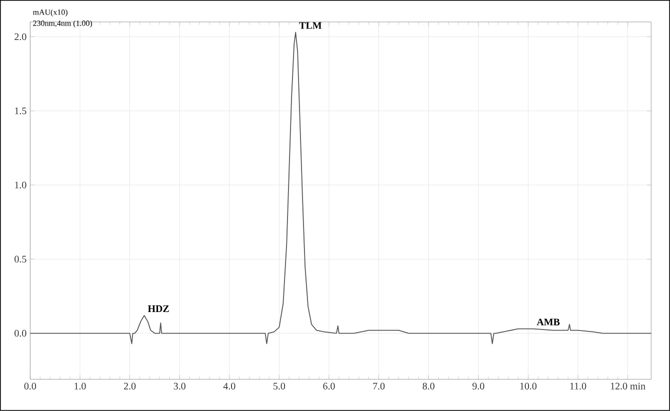 This screenshot has height=411, width=670. What do you see at coordinates (329, 386) in the screenshot?
I see `x-tick-label: 6.0` at bounding box center [329, 386].